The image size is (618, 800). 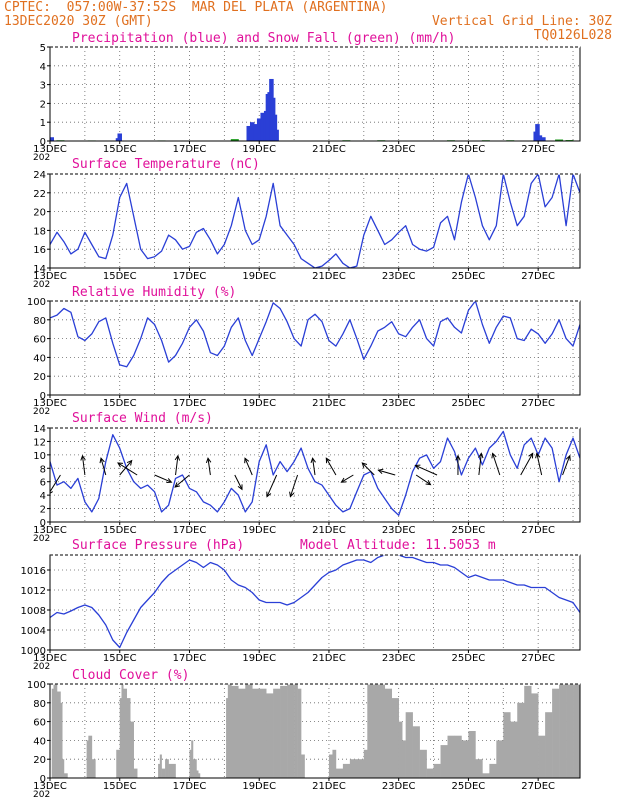 What do you see at coordinates (39, 213) in the screenshot?
I see `y-tick-label: 20` at bounding box center [39, 213].